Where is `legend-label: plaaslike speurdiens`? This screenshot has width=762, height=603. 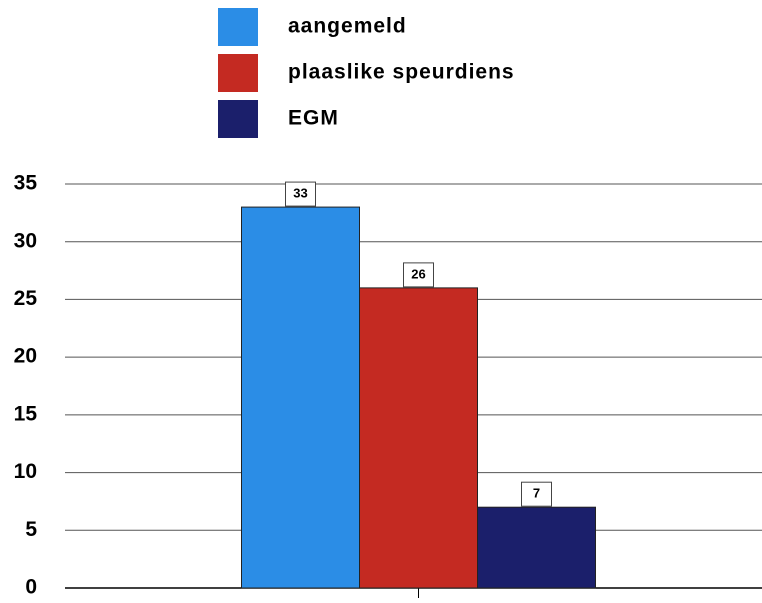 legend-label: plaaslike speurdiens is located at coordinates (401, 72).